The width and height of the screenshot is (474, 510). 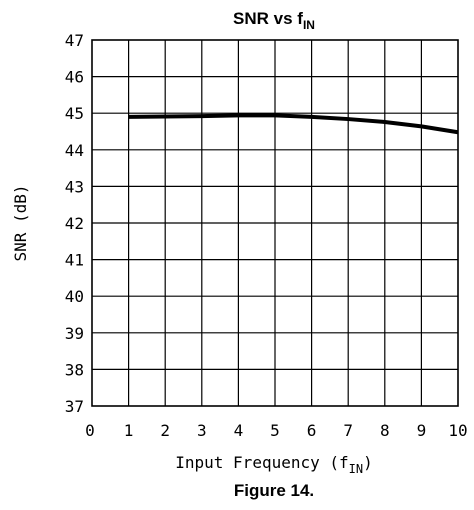 I want to click on y-tick-label-7: 44, so click(x=74, y=150).